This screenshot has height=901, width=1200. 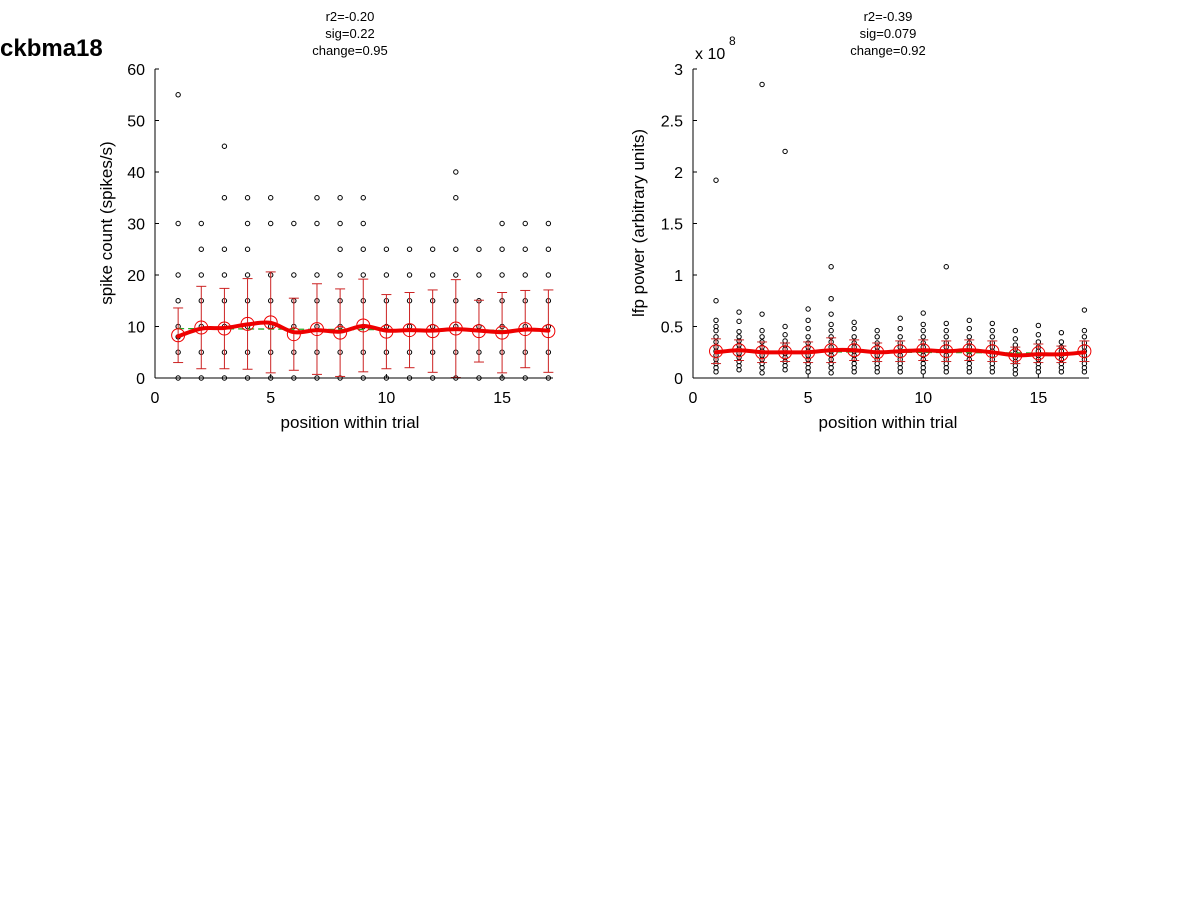 I want to click on title-line-sig: sig=0.079, so click(x=888, y=33).